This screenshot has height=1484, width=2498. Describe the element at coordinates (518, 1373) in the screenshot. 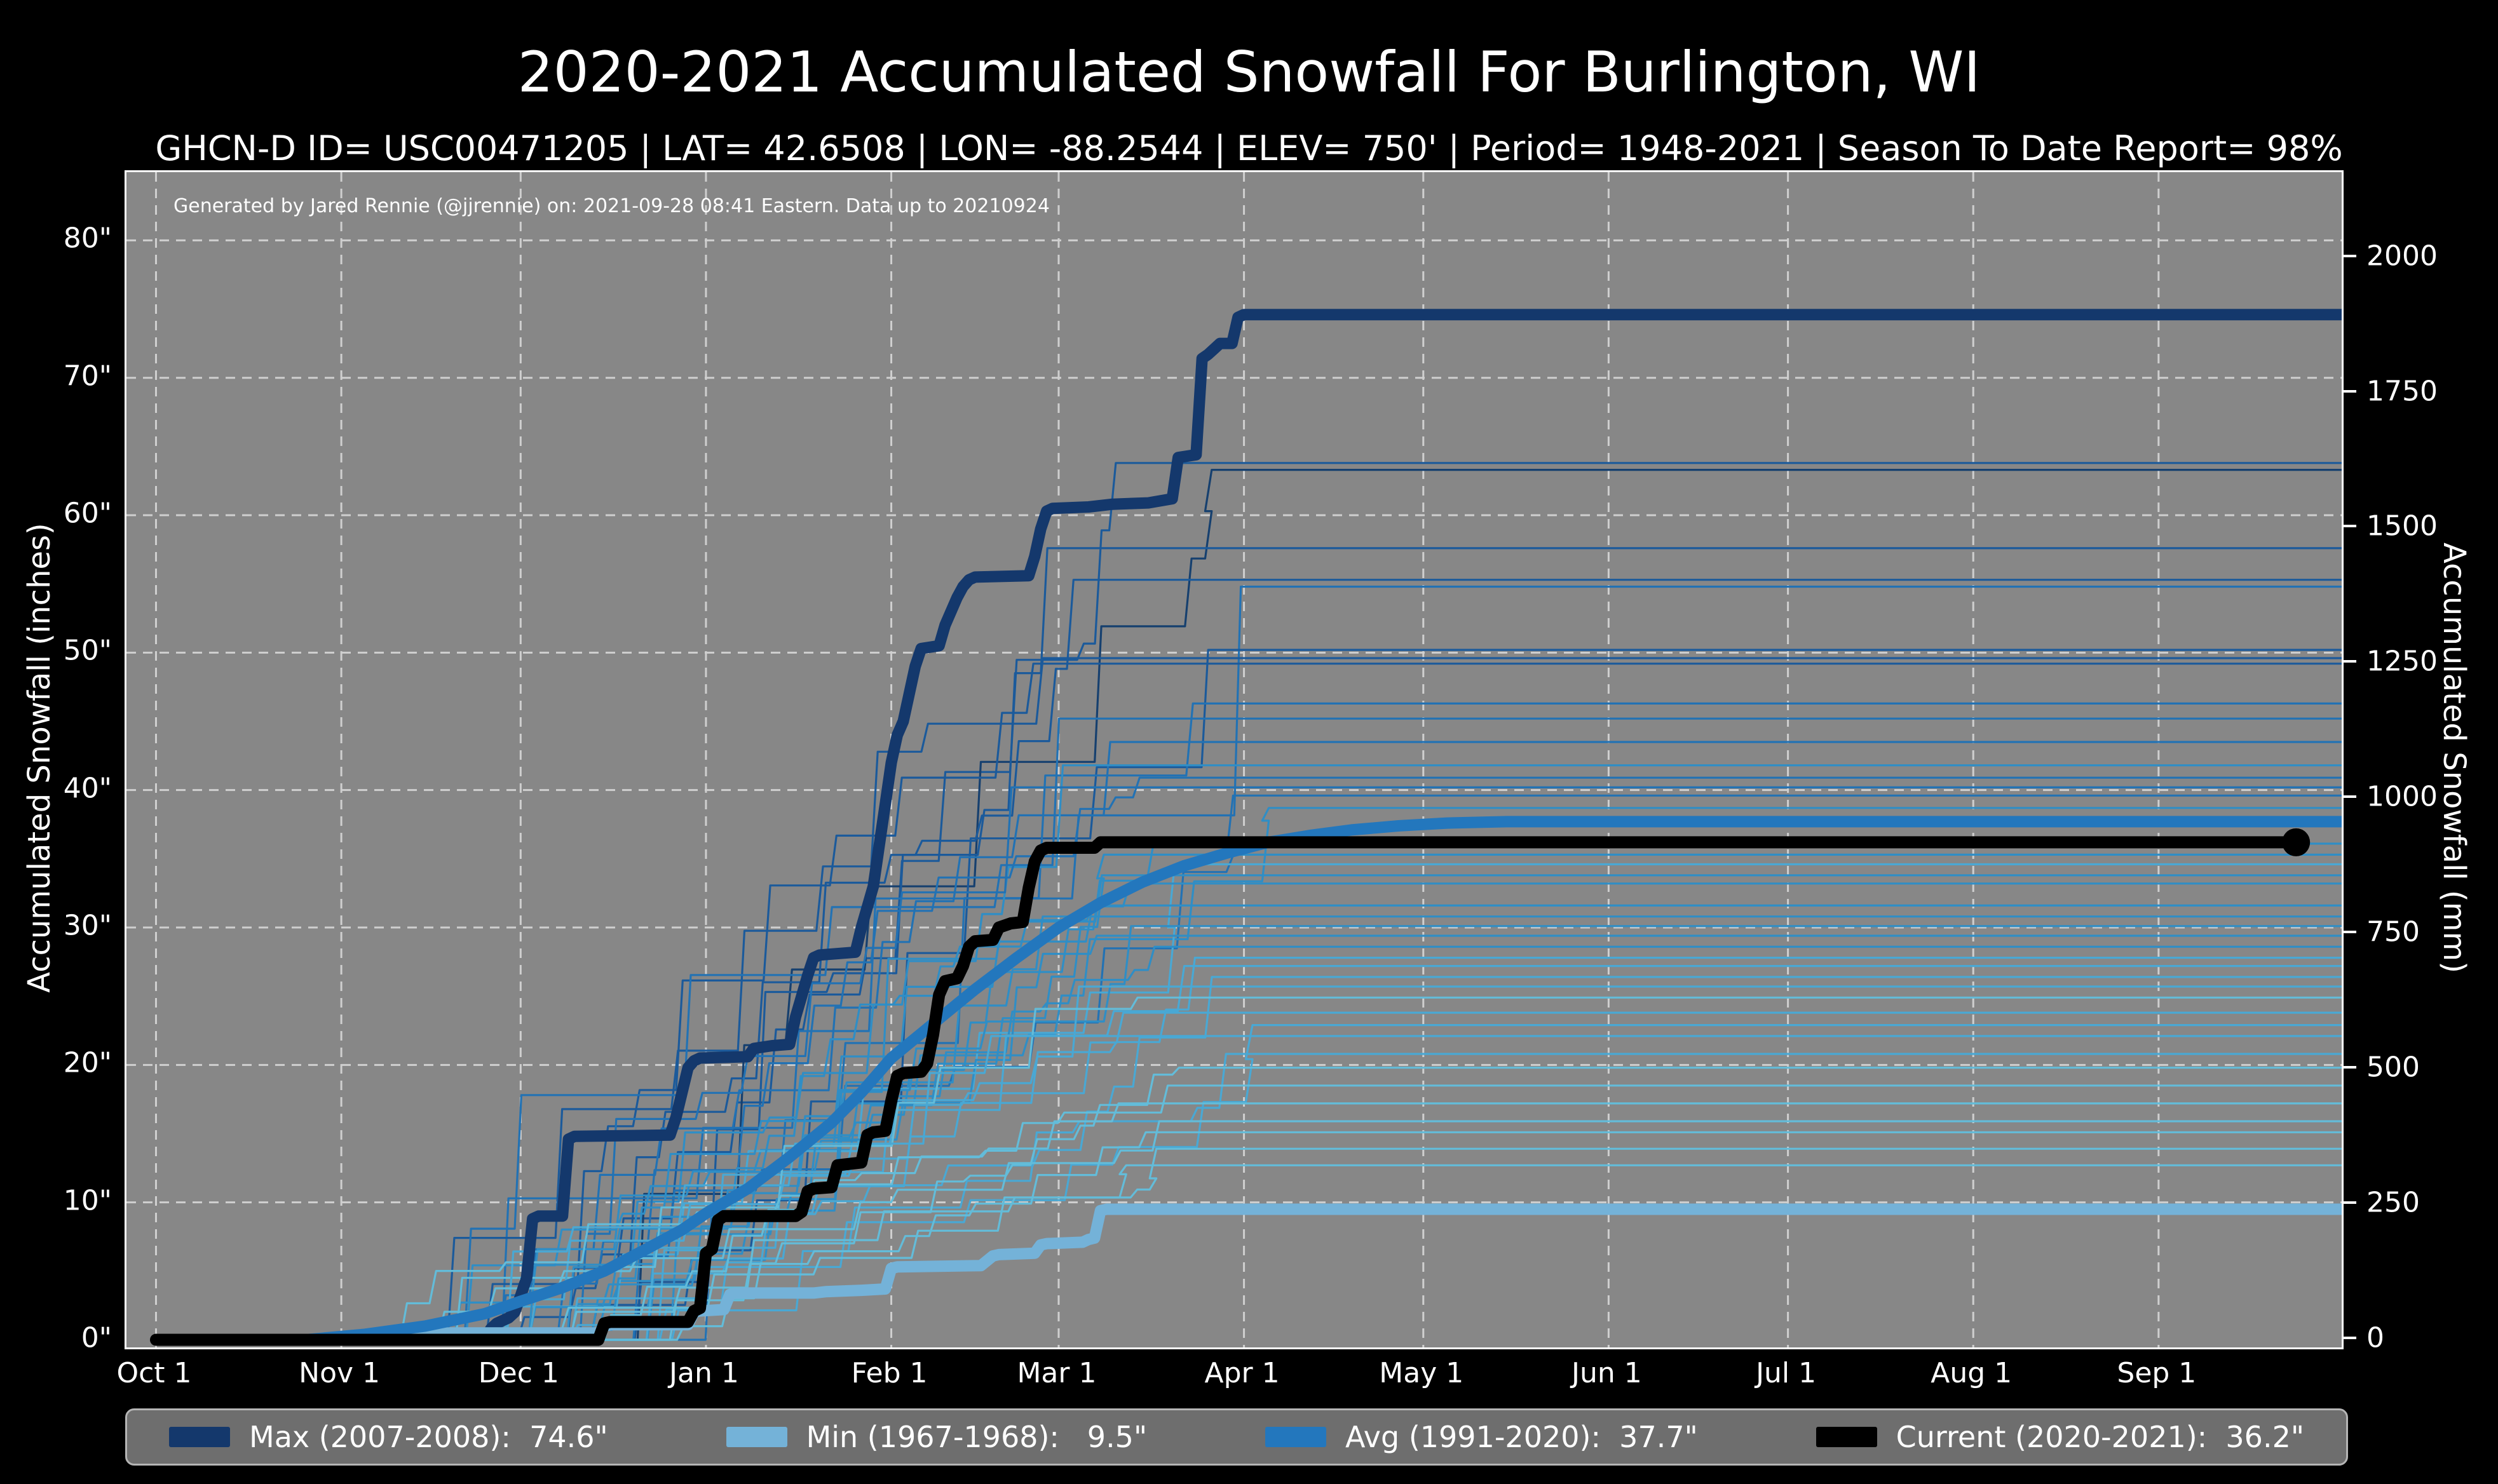

I see `x-tick-dec-1: Dec 1` at that location.